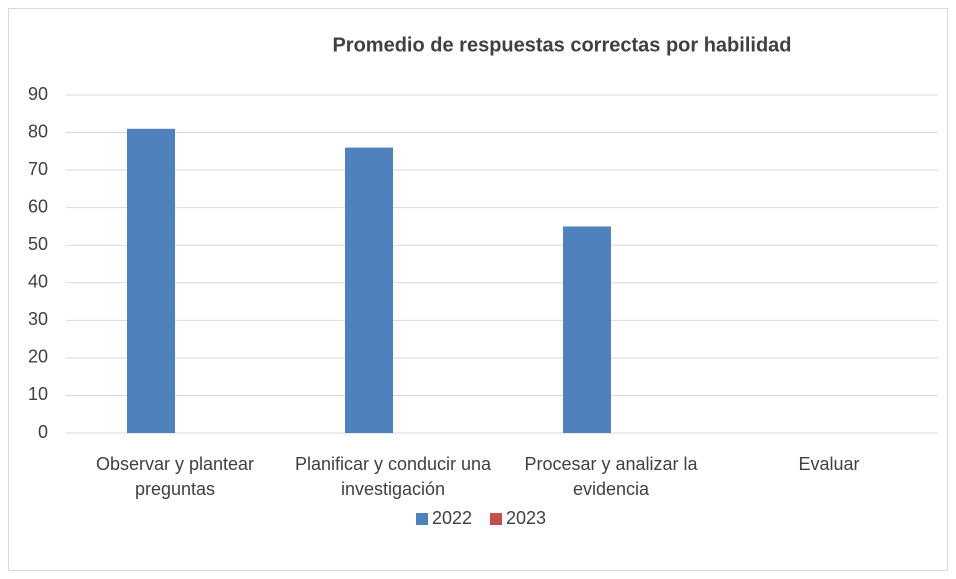  I want to click on y-tick-label: 90, so click(38, 94).